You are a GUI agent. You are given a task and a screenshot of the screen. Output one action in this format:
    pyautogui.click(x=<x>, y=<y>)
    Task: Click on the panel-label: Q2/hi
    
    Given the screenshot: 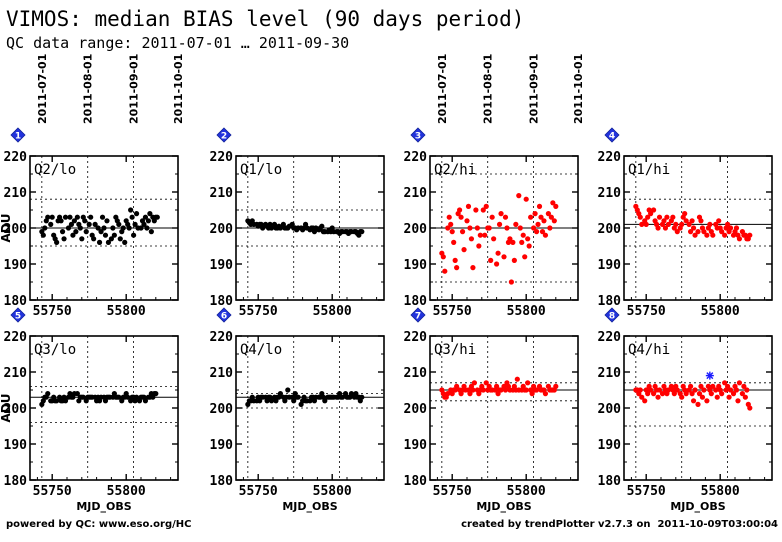 What is the action you would take?
    pyautogui.click(x=455, y=170)
    